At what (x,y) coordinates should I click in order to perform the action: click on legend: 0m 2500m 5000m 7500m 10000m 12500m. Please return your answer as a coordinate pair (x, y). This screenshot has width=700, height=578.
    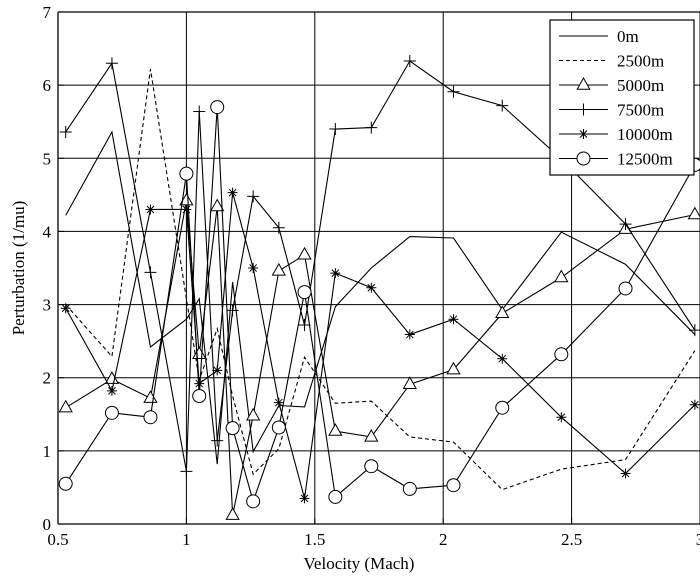
    Looking at the image, I should click on (622, 97).